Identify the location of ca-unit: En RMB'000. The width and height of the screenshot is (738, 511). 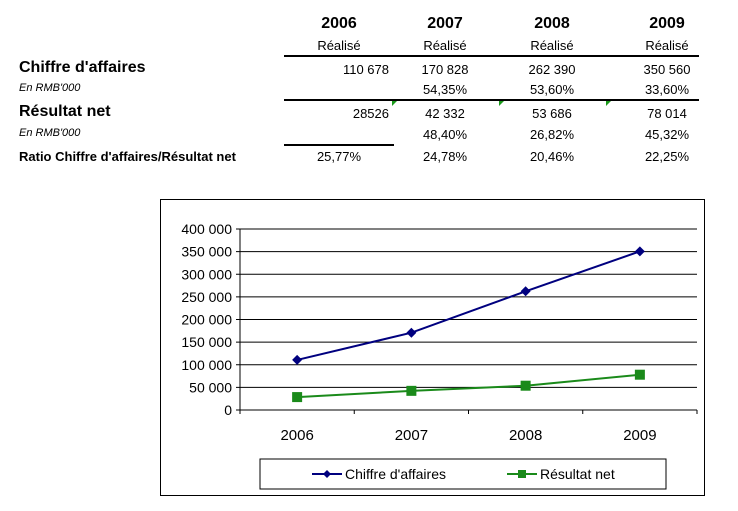
(50, 88).